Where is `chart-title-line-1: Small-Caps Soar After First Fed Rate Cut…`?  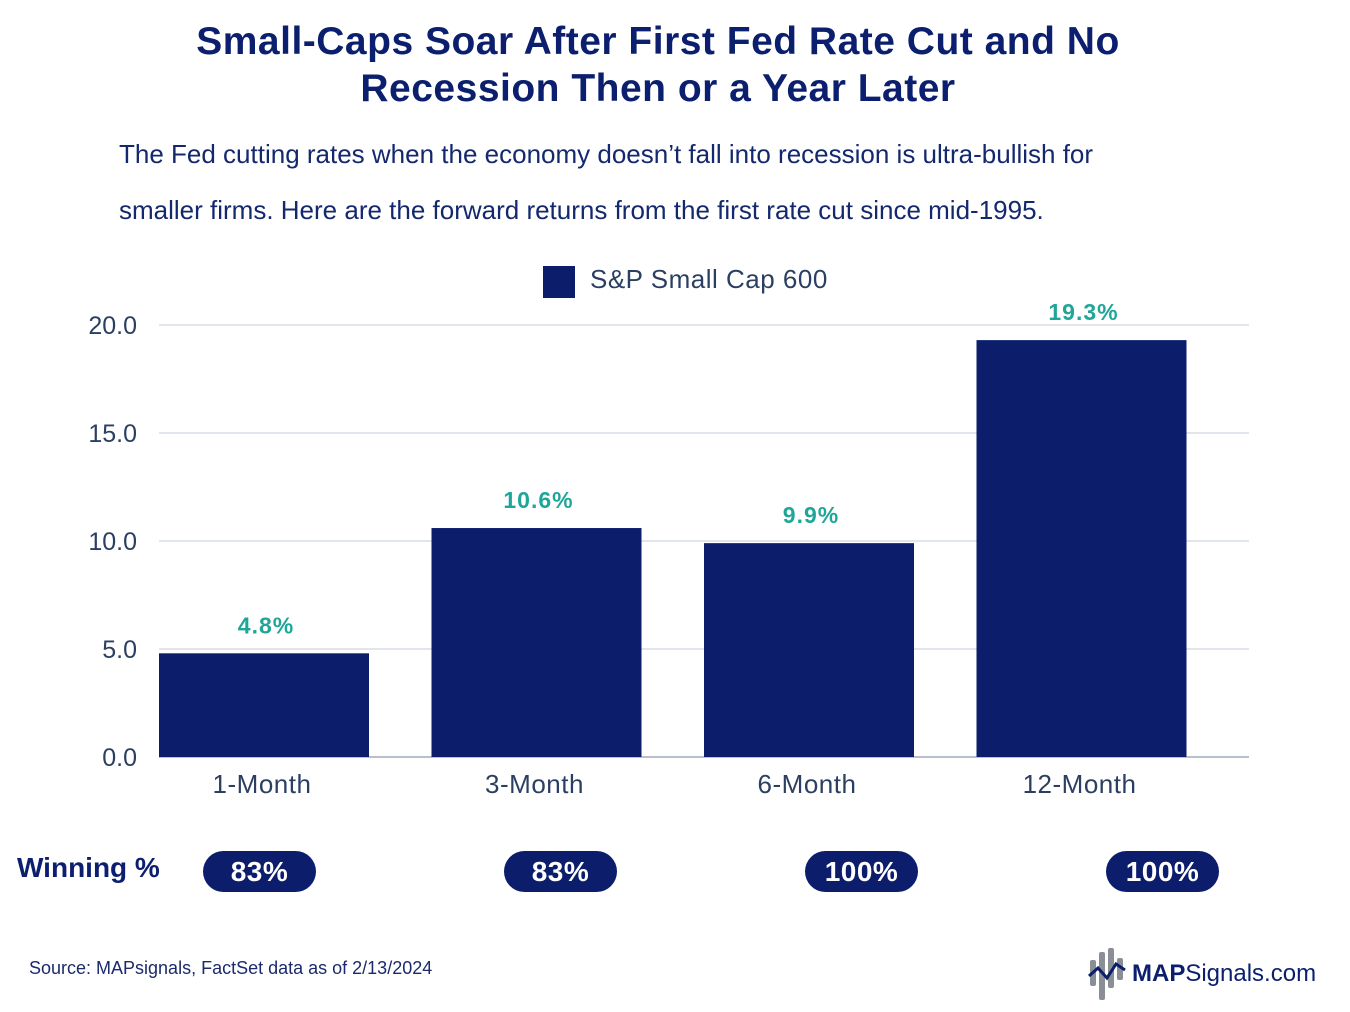
chart-title-line-1: Small-Caps Soar After First Fed Rate Cut… is located at coordinates (658, 41).